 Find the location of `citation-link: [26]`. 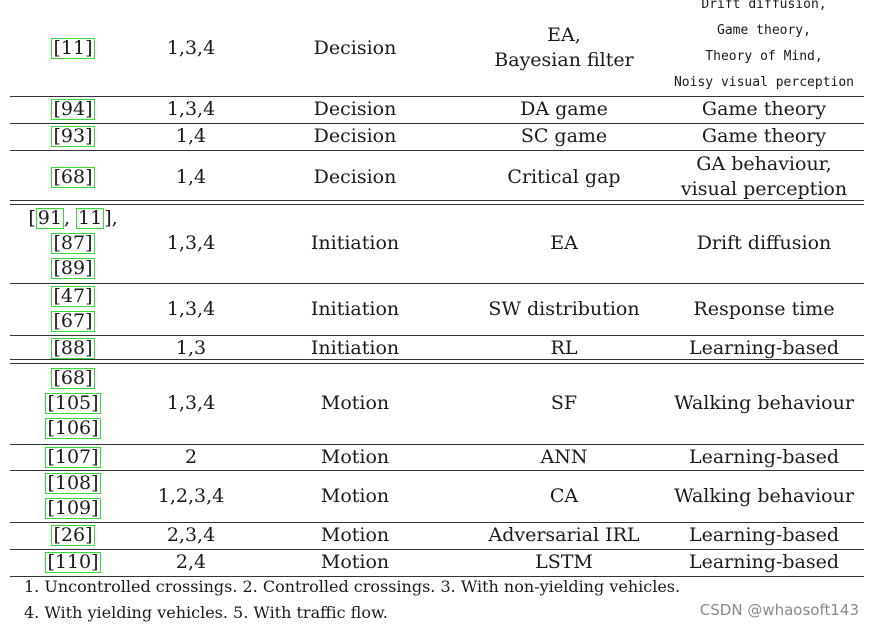

citation-link: [26] is located at coordinates (73, 535).